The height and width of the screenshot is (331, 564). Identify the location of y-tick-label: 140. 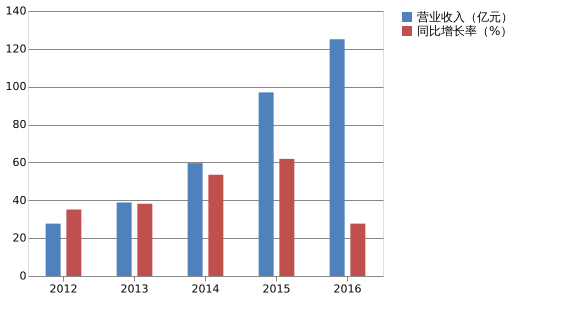
(16, 11).